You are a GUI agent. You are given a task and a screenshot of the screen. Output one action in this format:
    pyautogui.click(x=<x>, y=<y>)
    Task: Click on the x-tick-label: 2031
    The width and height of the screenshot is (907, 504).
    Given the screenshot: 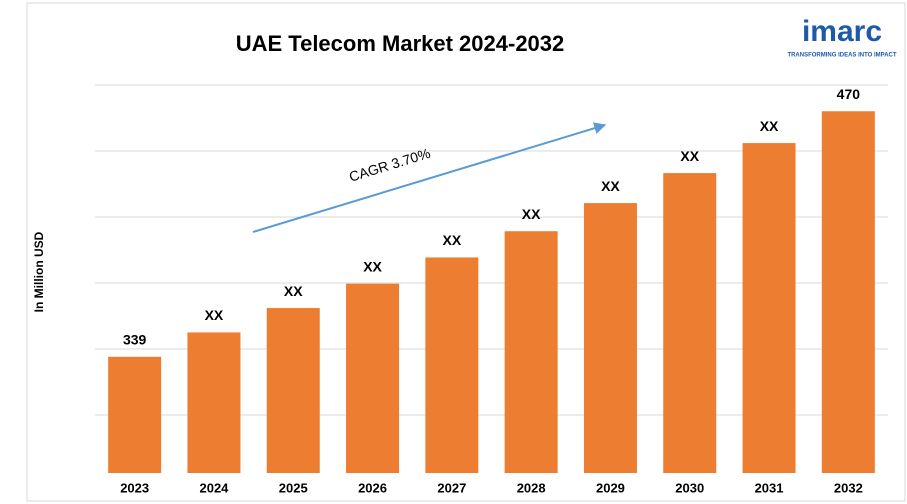 What is the action you would take?
    pyautogui.click(x=769, y=487)
    